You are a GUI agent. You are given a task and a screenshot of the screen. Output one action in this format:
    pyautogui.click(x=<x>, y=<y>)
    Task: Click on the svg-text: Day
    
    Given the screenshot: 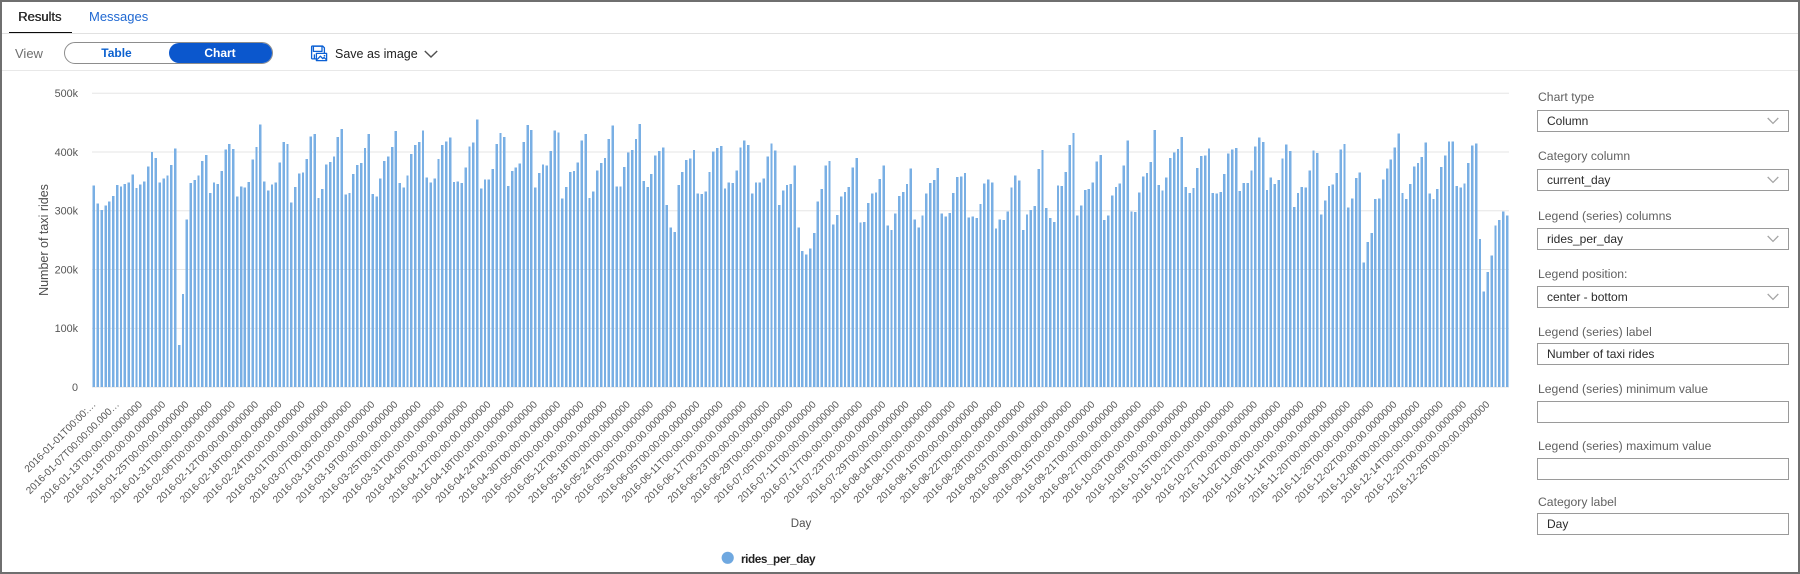 What is the action you would take?
    pyautogui.click(x=801, y=524)
    